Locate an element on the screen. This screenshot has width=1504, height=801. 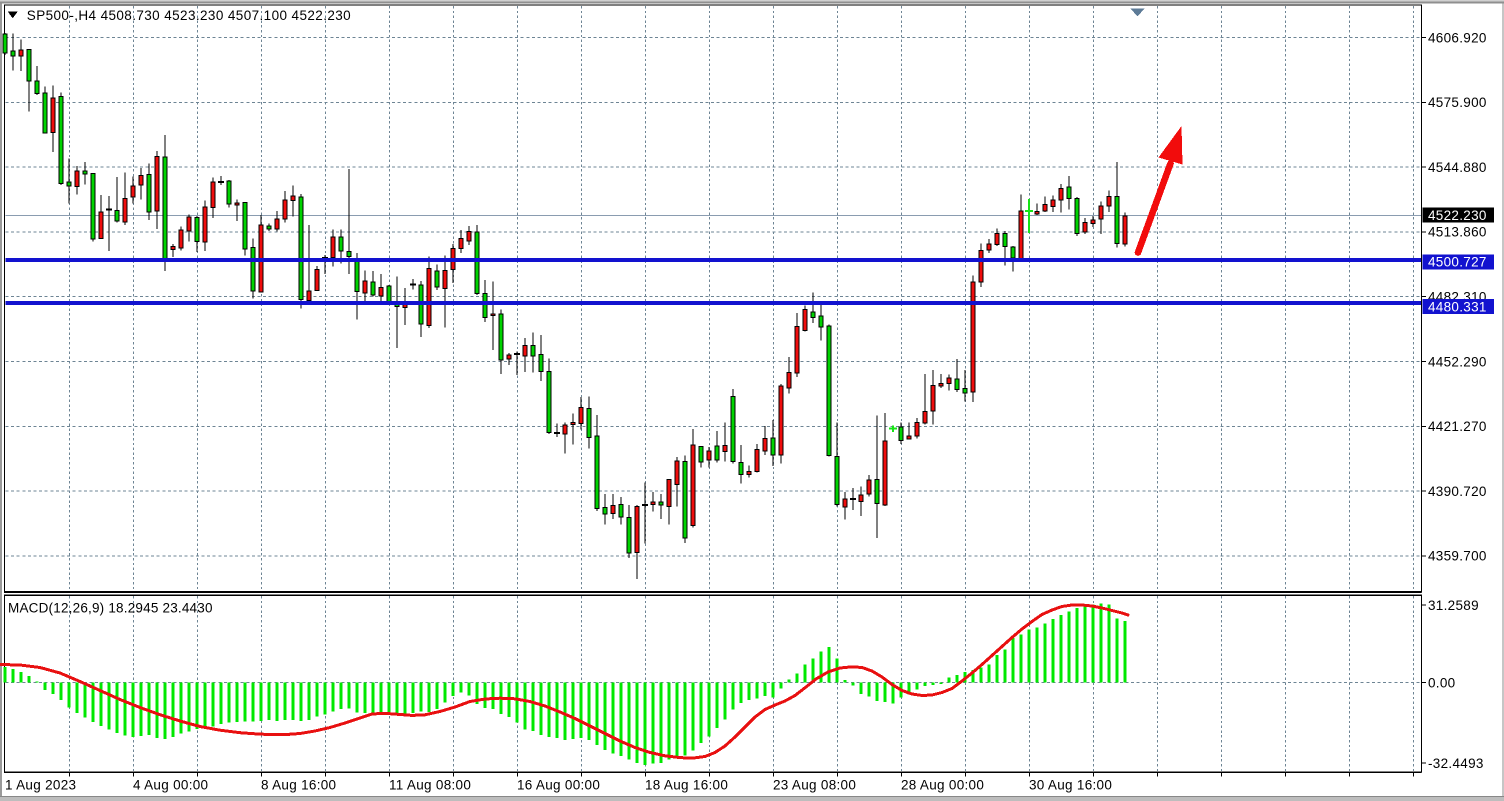
svg-text: 28 Aug 00:00 is located at coordinates (942, 784).